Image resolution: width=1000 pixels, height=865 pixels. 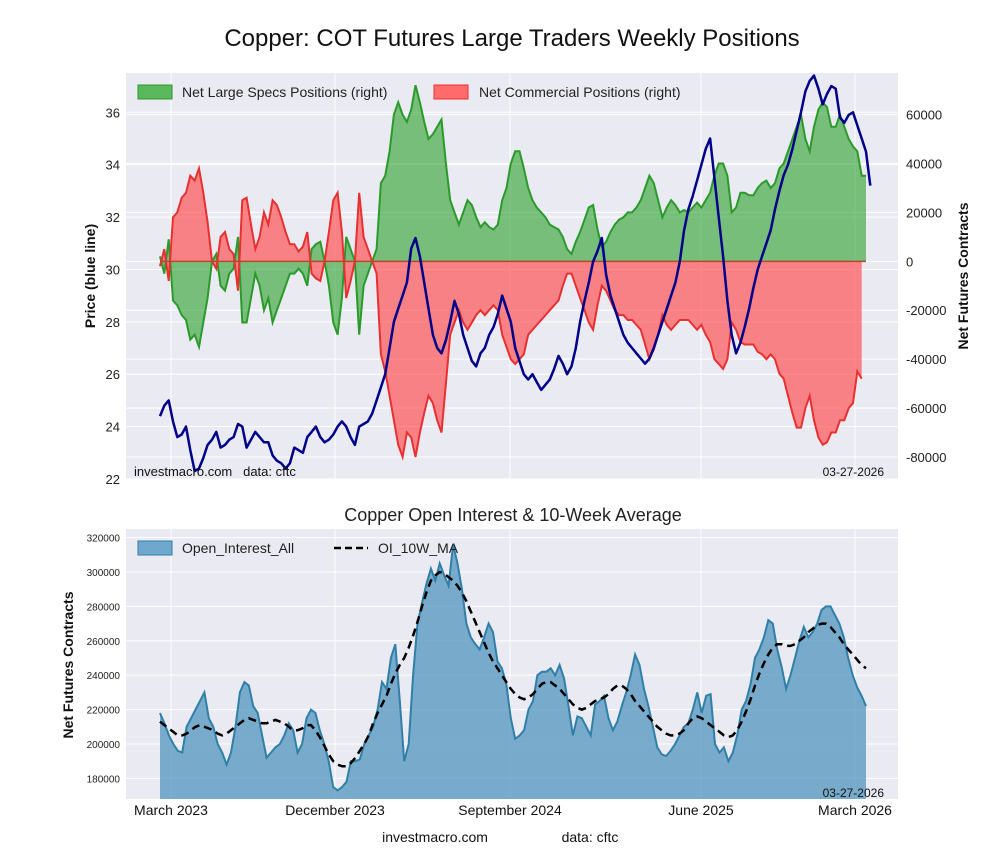 I want to click on legend-label-specs: Net Large Specs Positions (right), so click(x=284, y=92).